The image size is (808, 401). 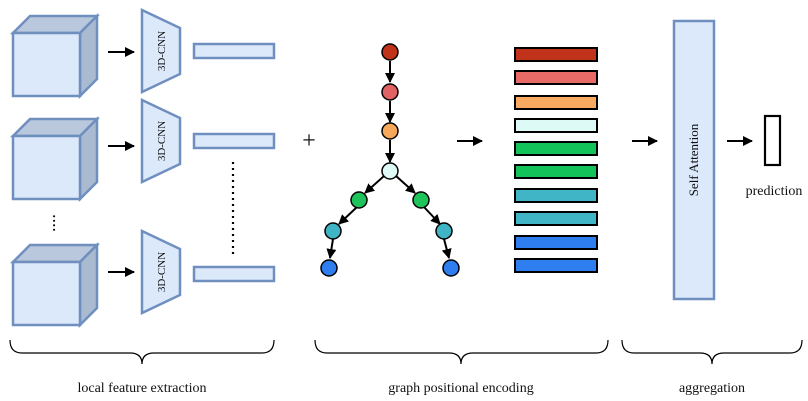 I want to click on cnn-block-3: 3D-CNN, so click(x=161, y=272).